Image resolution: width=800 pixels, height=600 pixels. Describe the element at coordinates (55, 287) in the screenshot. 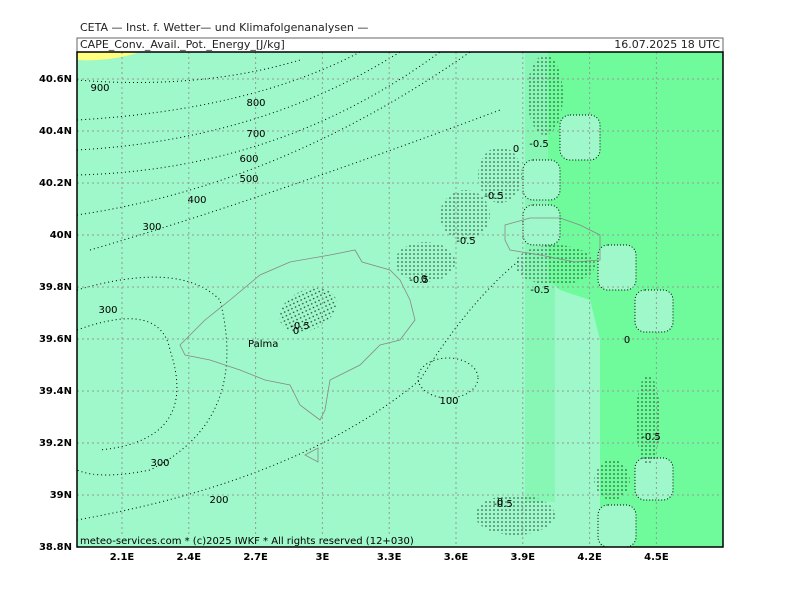

I see `lat-label: 39.8N` at that location.